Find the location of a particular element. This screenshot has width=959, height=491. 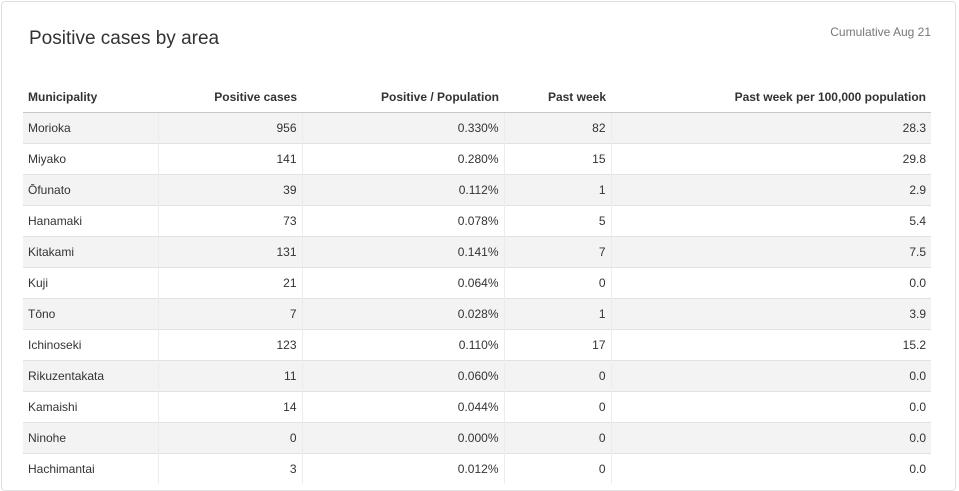

municipality-cell: Ōfunato is located at coordinates (90, 190).